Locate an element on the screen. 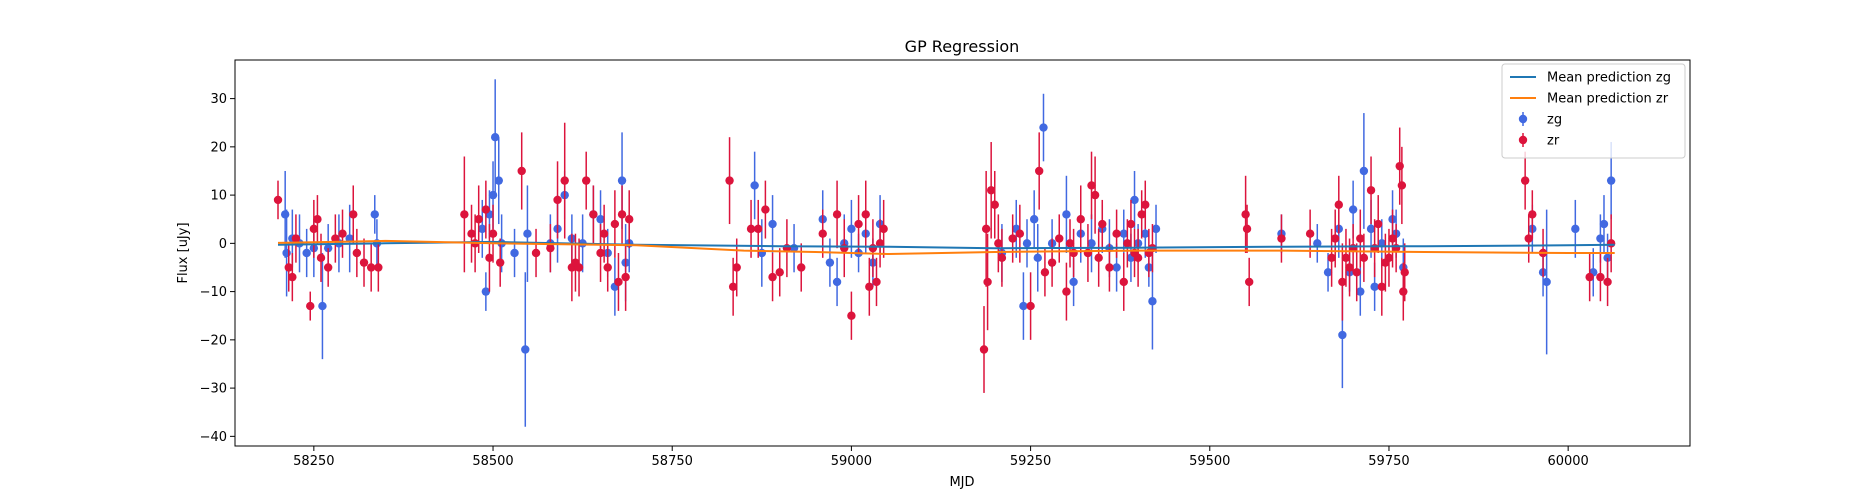 Image resolution: width=1875 pixels, height=500 pixels. x-tick-label: 59000 is located at coordinates (851, 461).